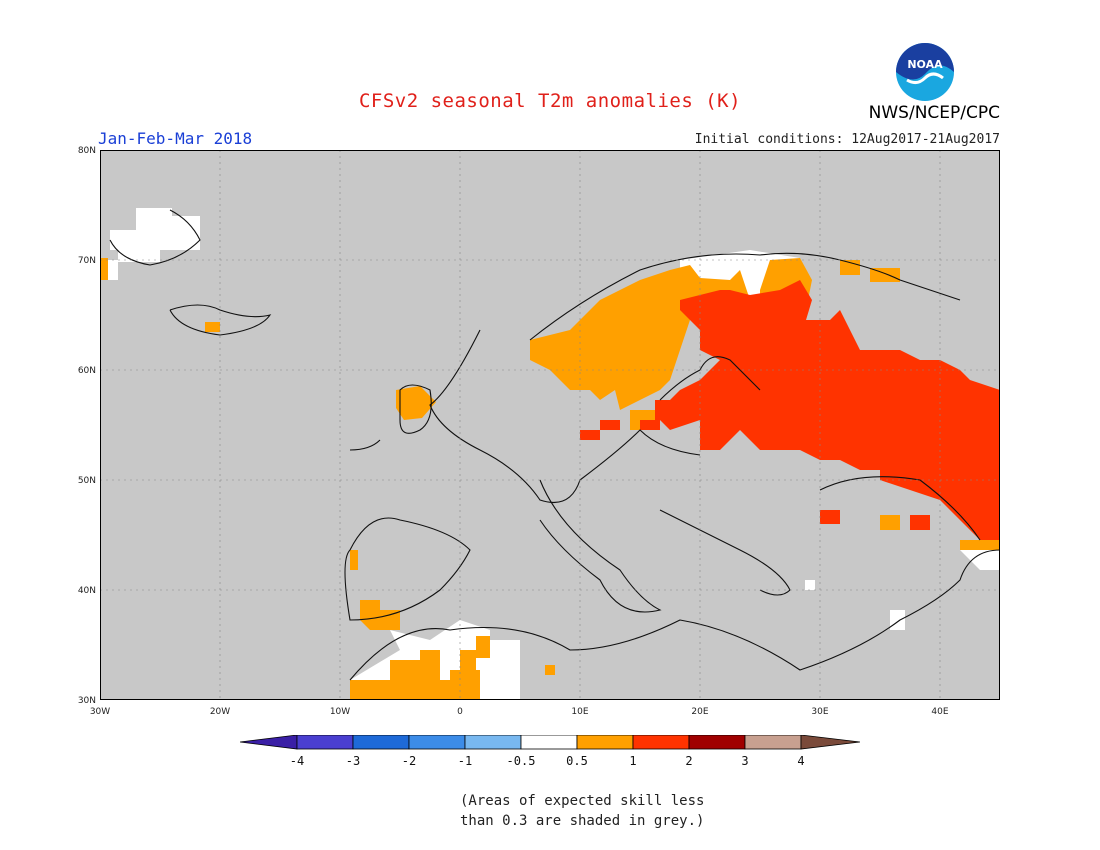  I want to click on colorbar-tick-label: -3, so click(353, 761).